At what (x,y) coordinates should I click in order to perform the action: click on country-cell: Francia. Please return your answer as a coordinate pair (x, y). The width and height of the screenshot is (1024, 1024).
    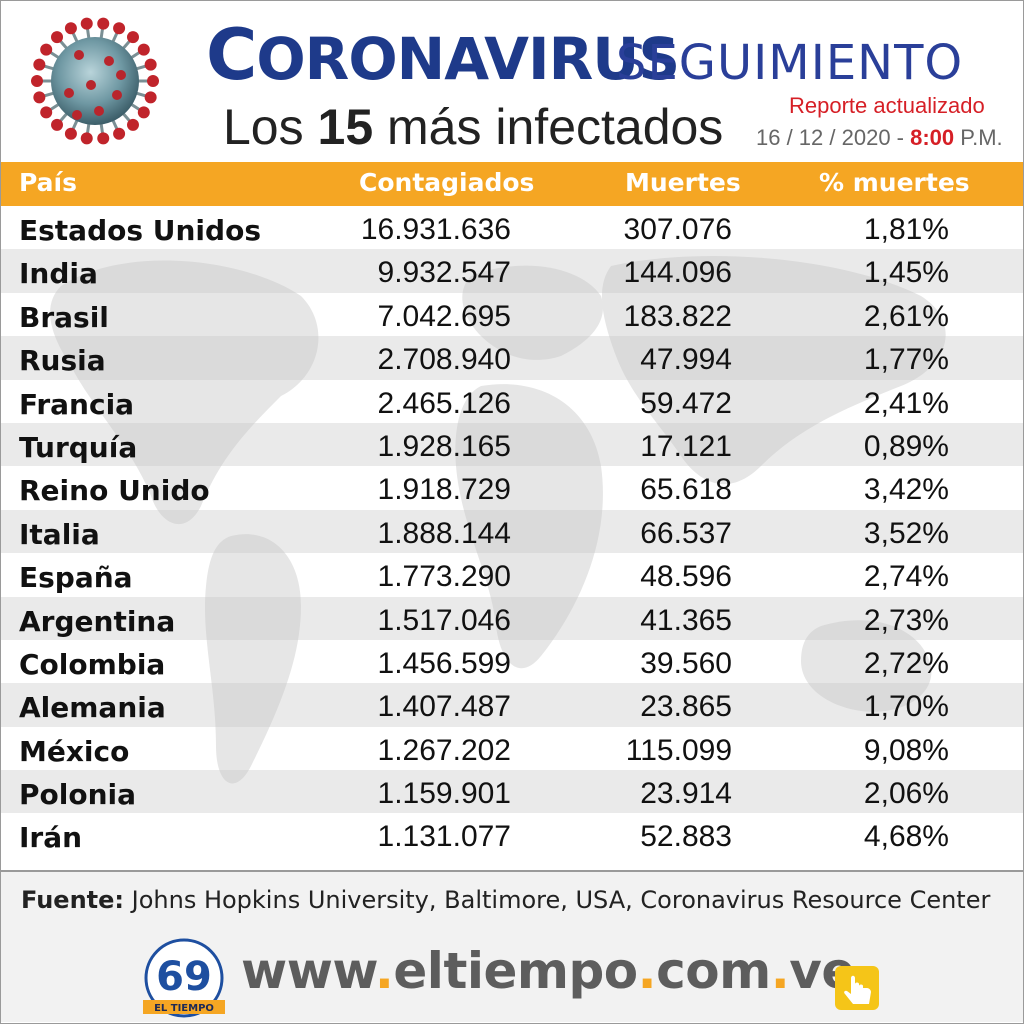
    Looking at the image, I should click on (77, 404).